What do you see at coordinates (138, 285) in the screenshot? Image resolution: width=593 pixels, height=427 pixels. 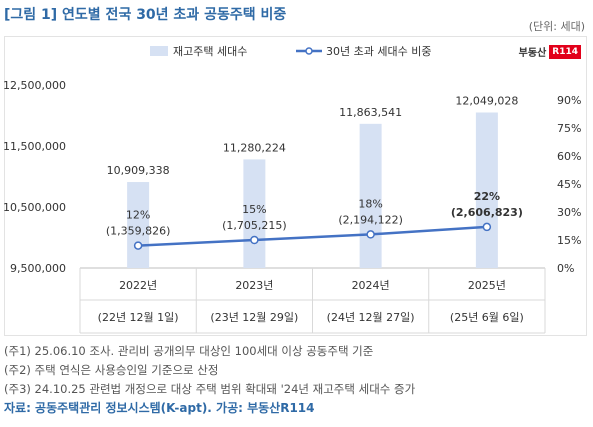 I see `x-tick-label: 2022년` at bounding box center [138, 285].